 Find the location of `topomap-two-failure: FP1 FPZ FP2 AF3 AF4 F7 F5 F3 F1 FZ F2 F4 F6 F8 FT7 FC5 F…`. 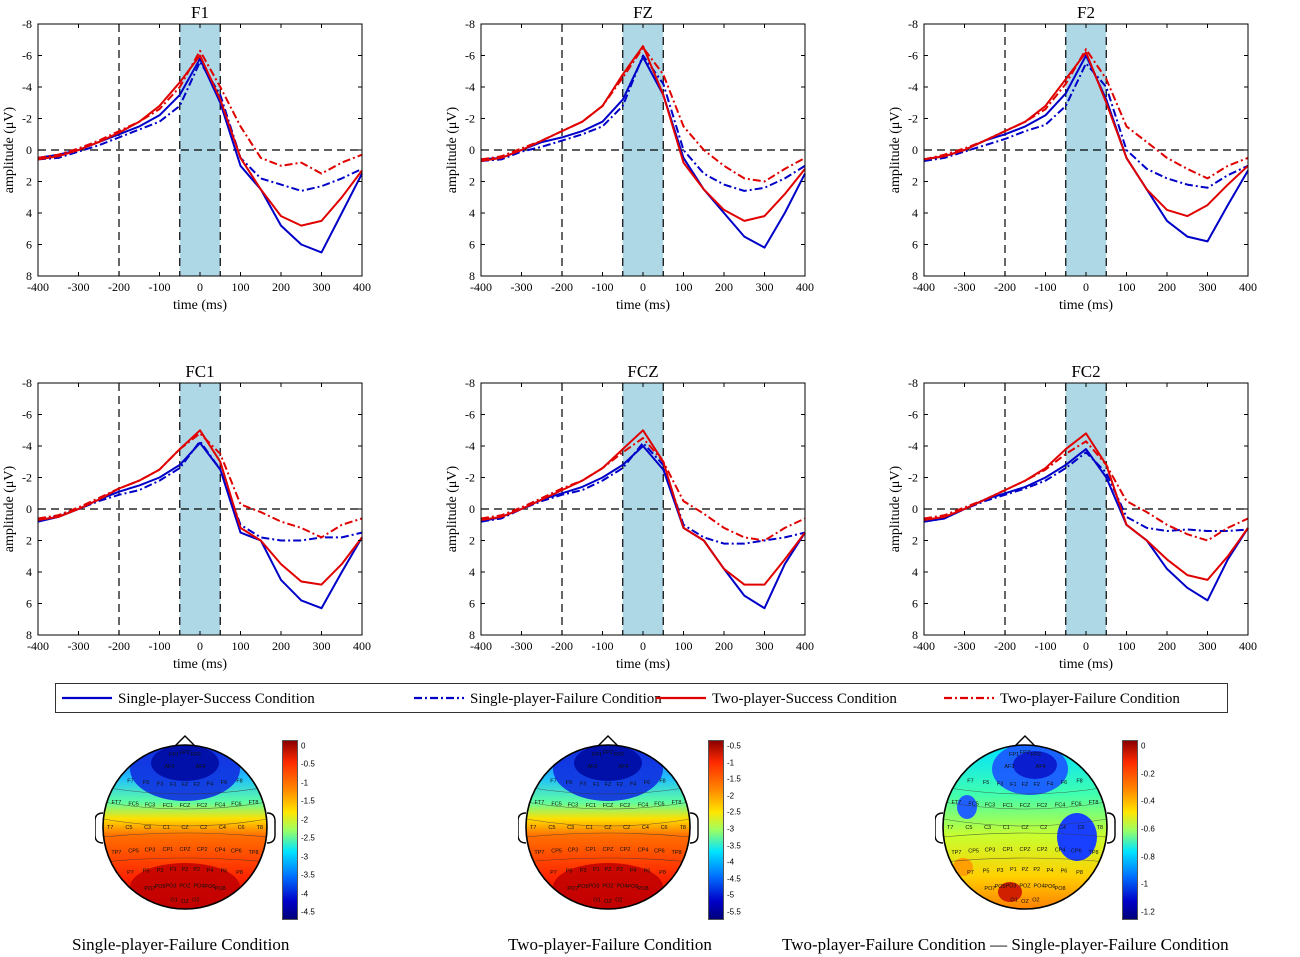

topomap-two-failure: FP1 FPZ FP2 AF3 AF4 F7 F5 F3 F1 FZ F2 F4 F6 F8 FT7 FC5 F… is located at coordinates (648, 830).